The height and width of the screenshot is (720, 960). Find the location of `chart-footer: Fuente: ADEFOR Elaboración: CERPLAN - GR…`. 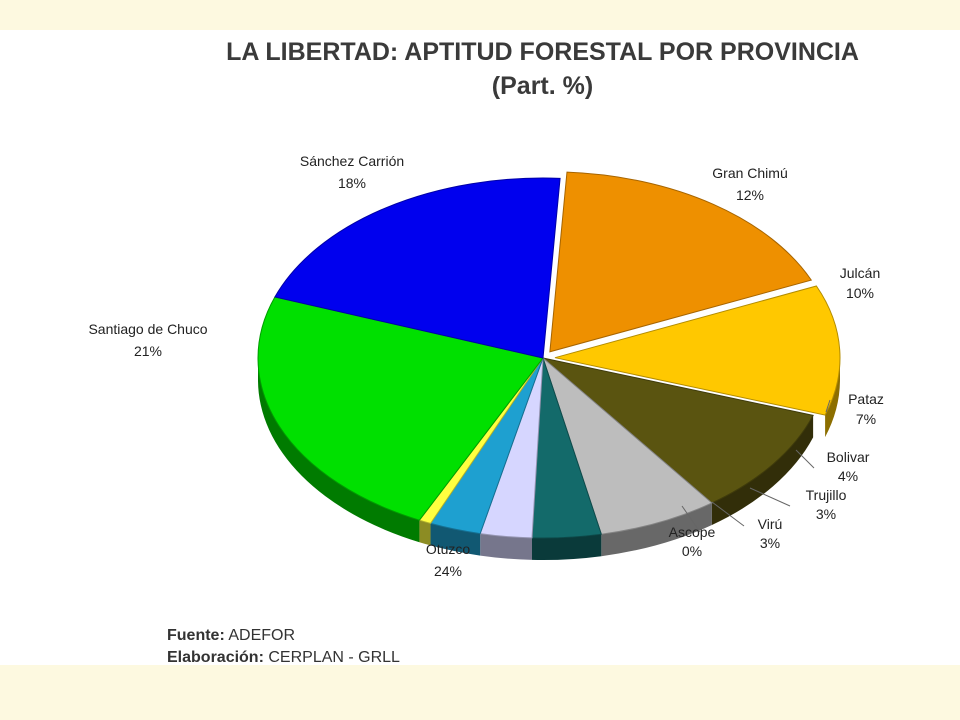

chart-footer: Fuente: ADEFOR Elaboración: CERPLAN - GR… is located at coordinates (283, 647).